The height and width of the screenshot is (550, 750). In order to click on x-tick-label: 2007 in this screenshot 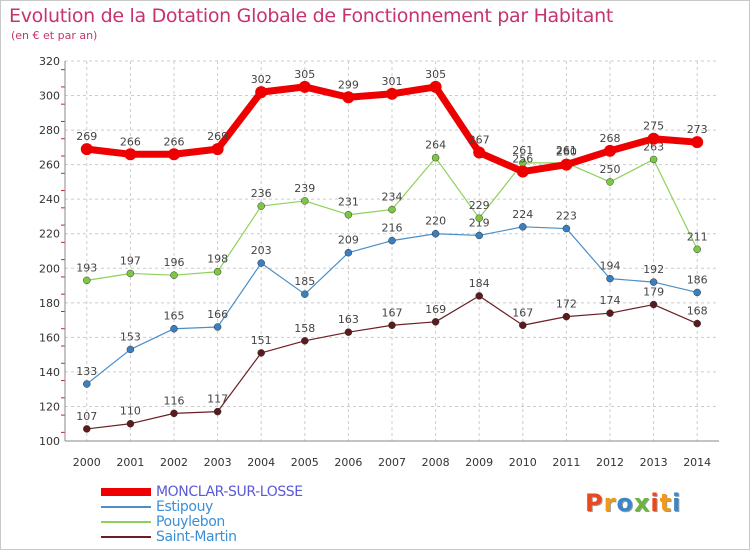, I will do `click(392, 462)`.